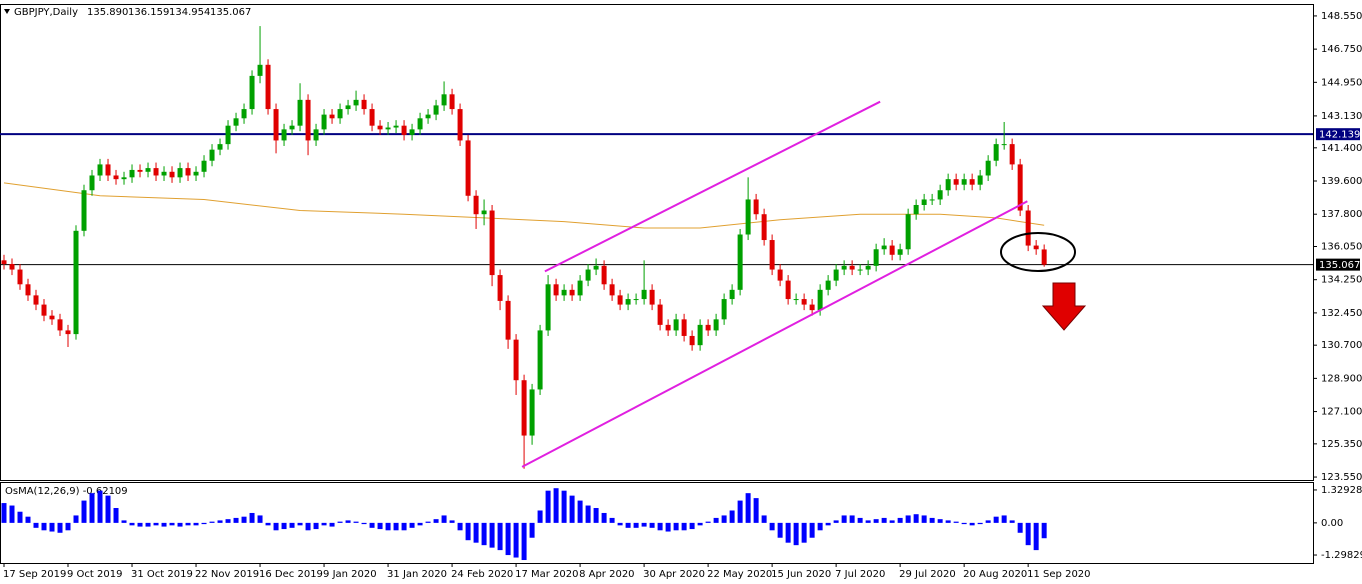 The width and height of the screenshot is (1362, 584). What do you see at coordinates (34, 574) in the screenshot?
I see `x-tick-label: 17 Sep 2019` at bounding box center [34, 574].